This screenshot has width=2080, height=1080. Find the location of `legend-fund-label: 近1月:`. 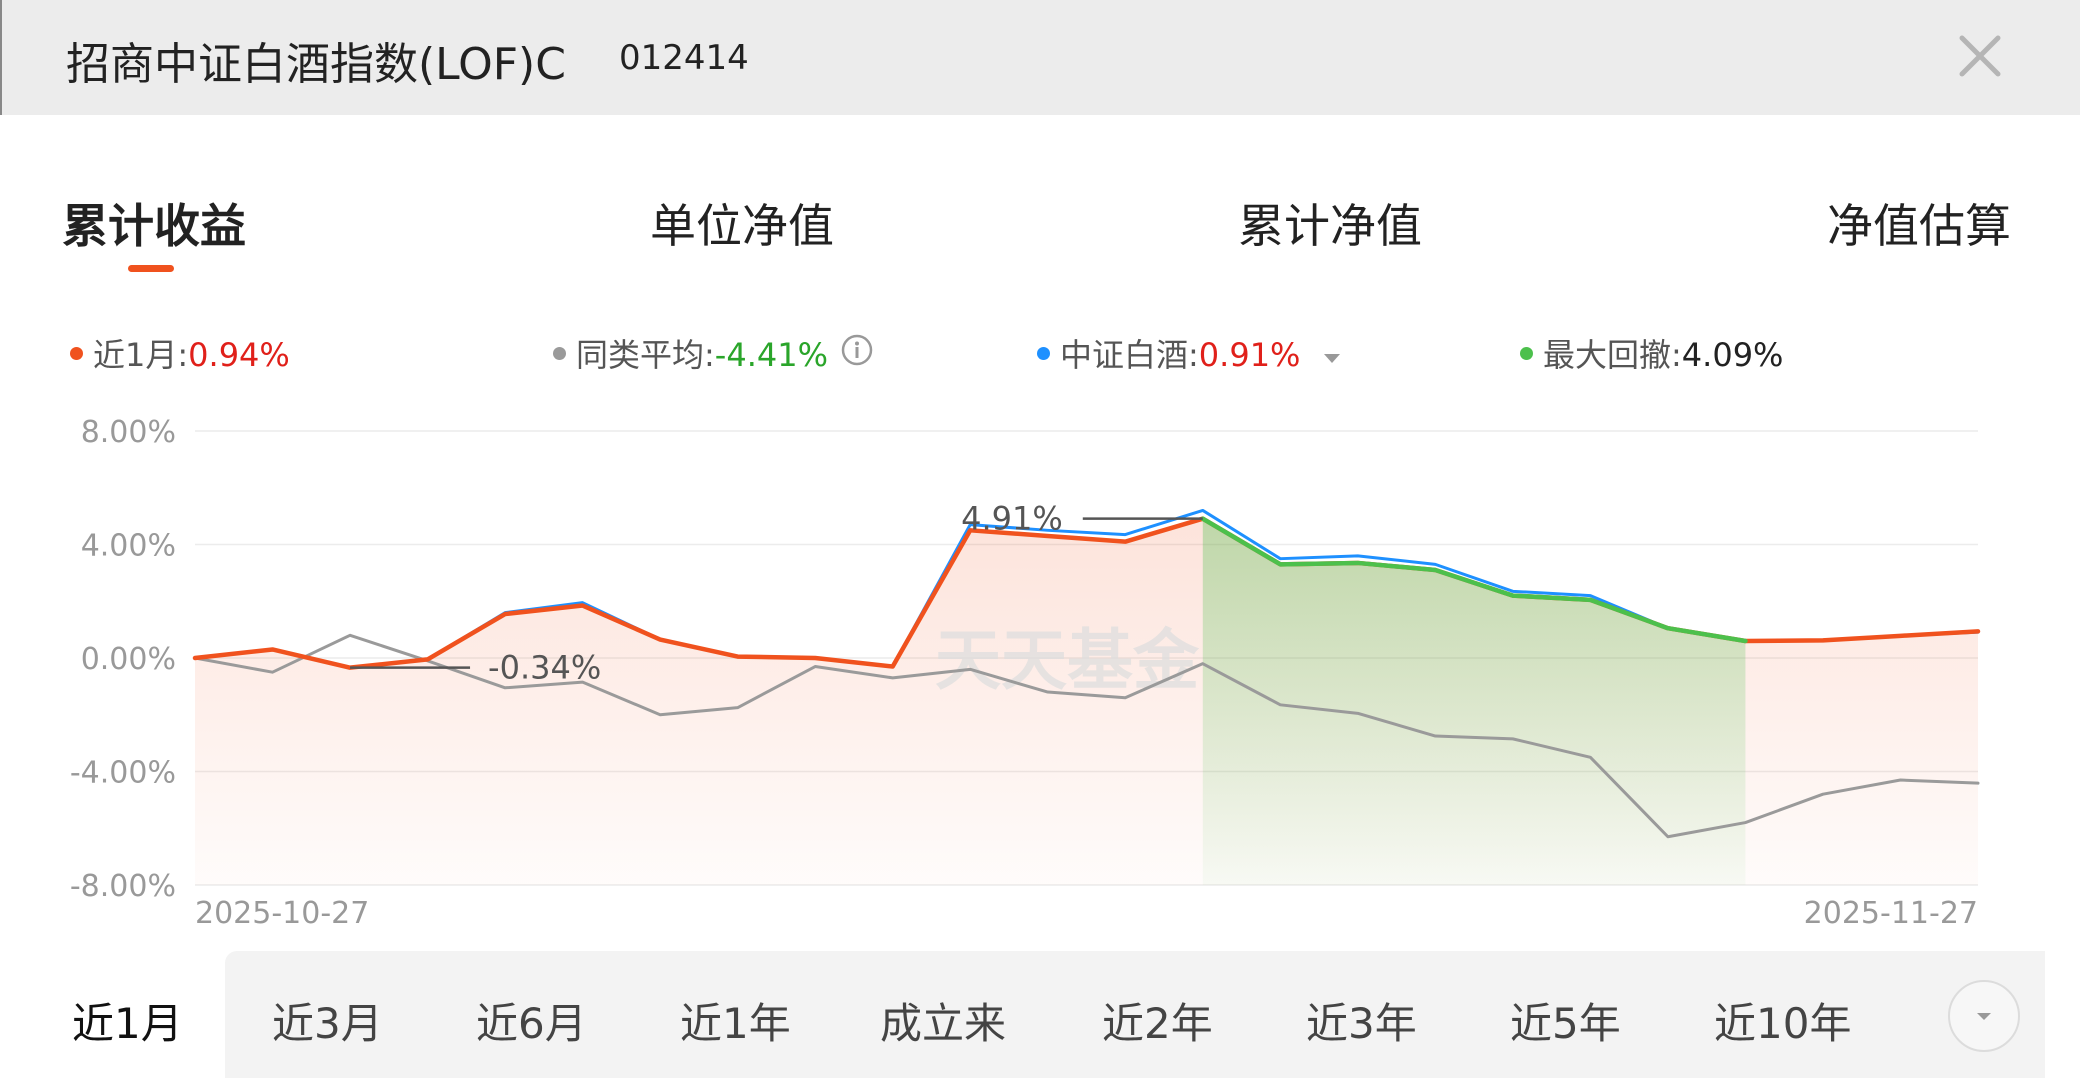

legend-fund-label: 近1月: is located at coordinates (141, 355).